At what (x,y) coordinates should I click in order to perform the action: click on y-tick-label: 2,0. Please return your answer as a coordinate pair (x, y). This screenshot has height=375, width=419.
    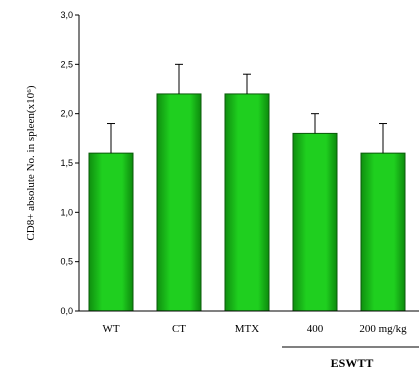
    Looking at the image, I should click on (66, 114).